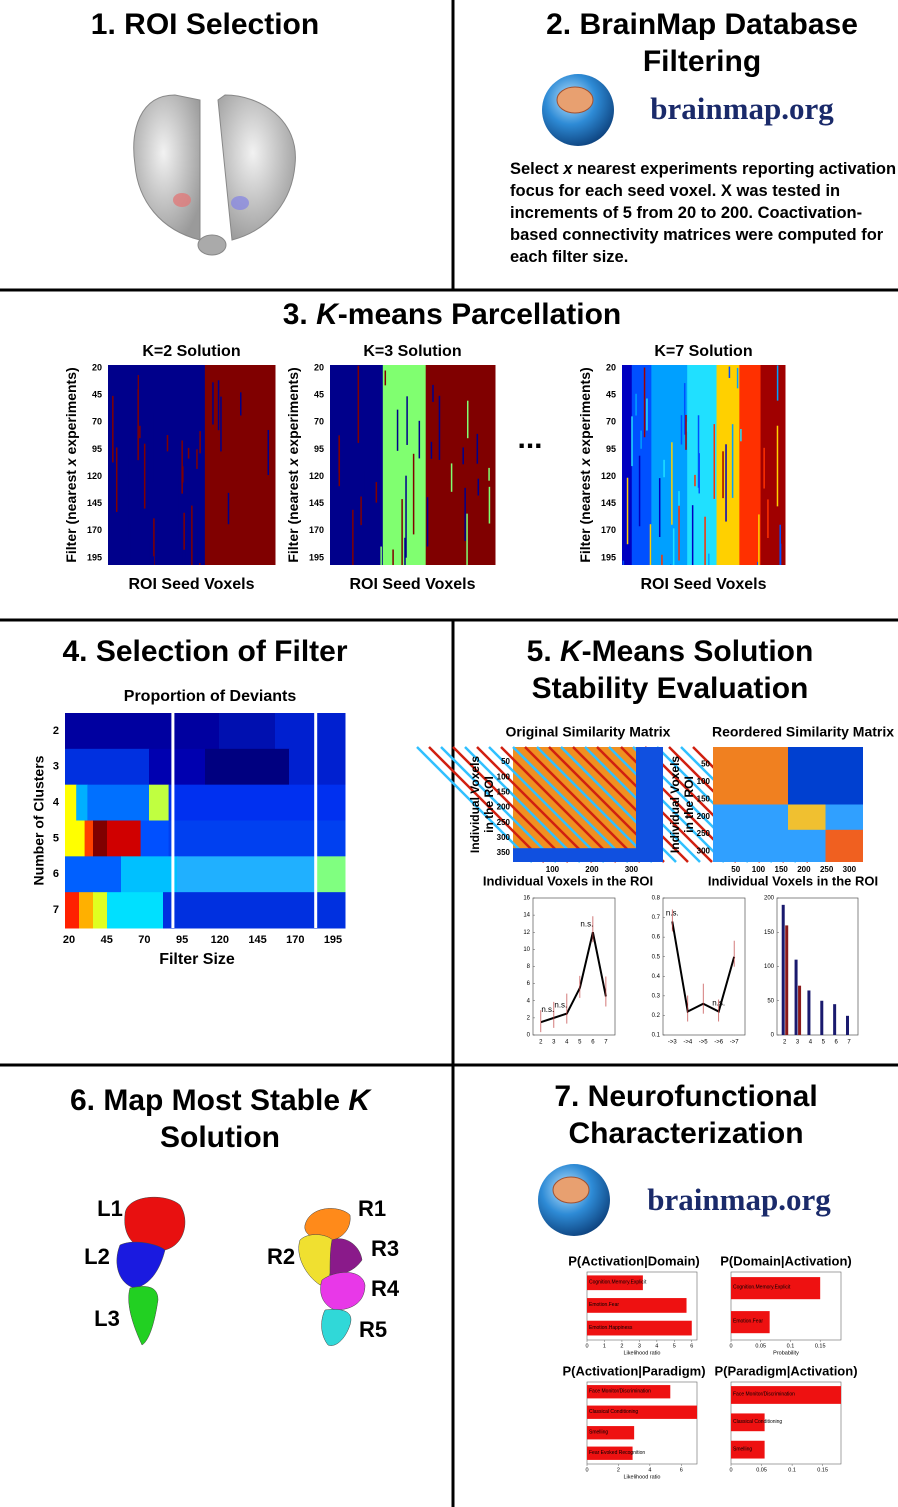  I want to click on region-label: L3, so click(107, 1318).